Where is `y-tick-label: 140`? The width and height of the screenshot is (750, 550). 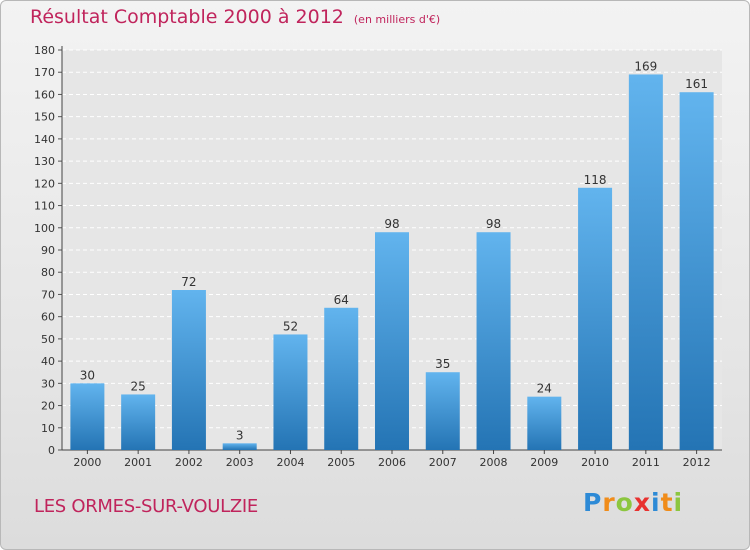 y-tick-label: 140 is located at coordinates (44, 139).